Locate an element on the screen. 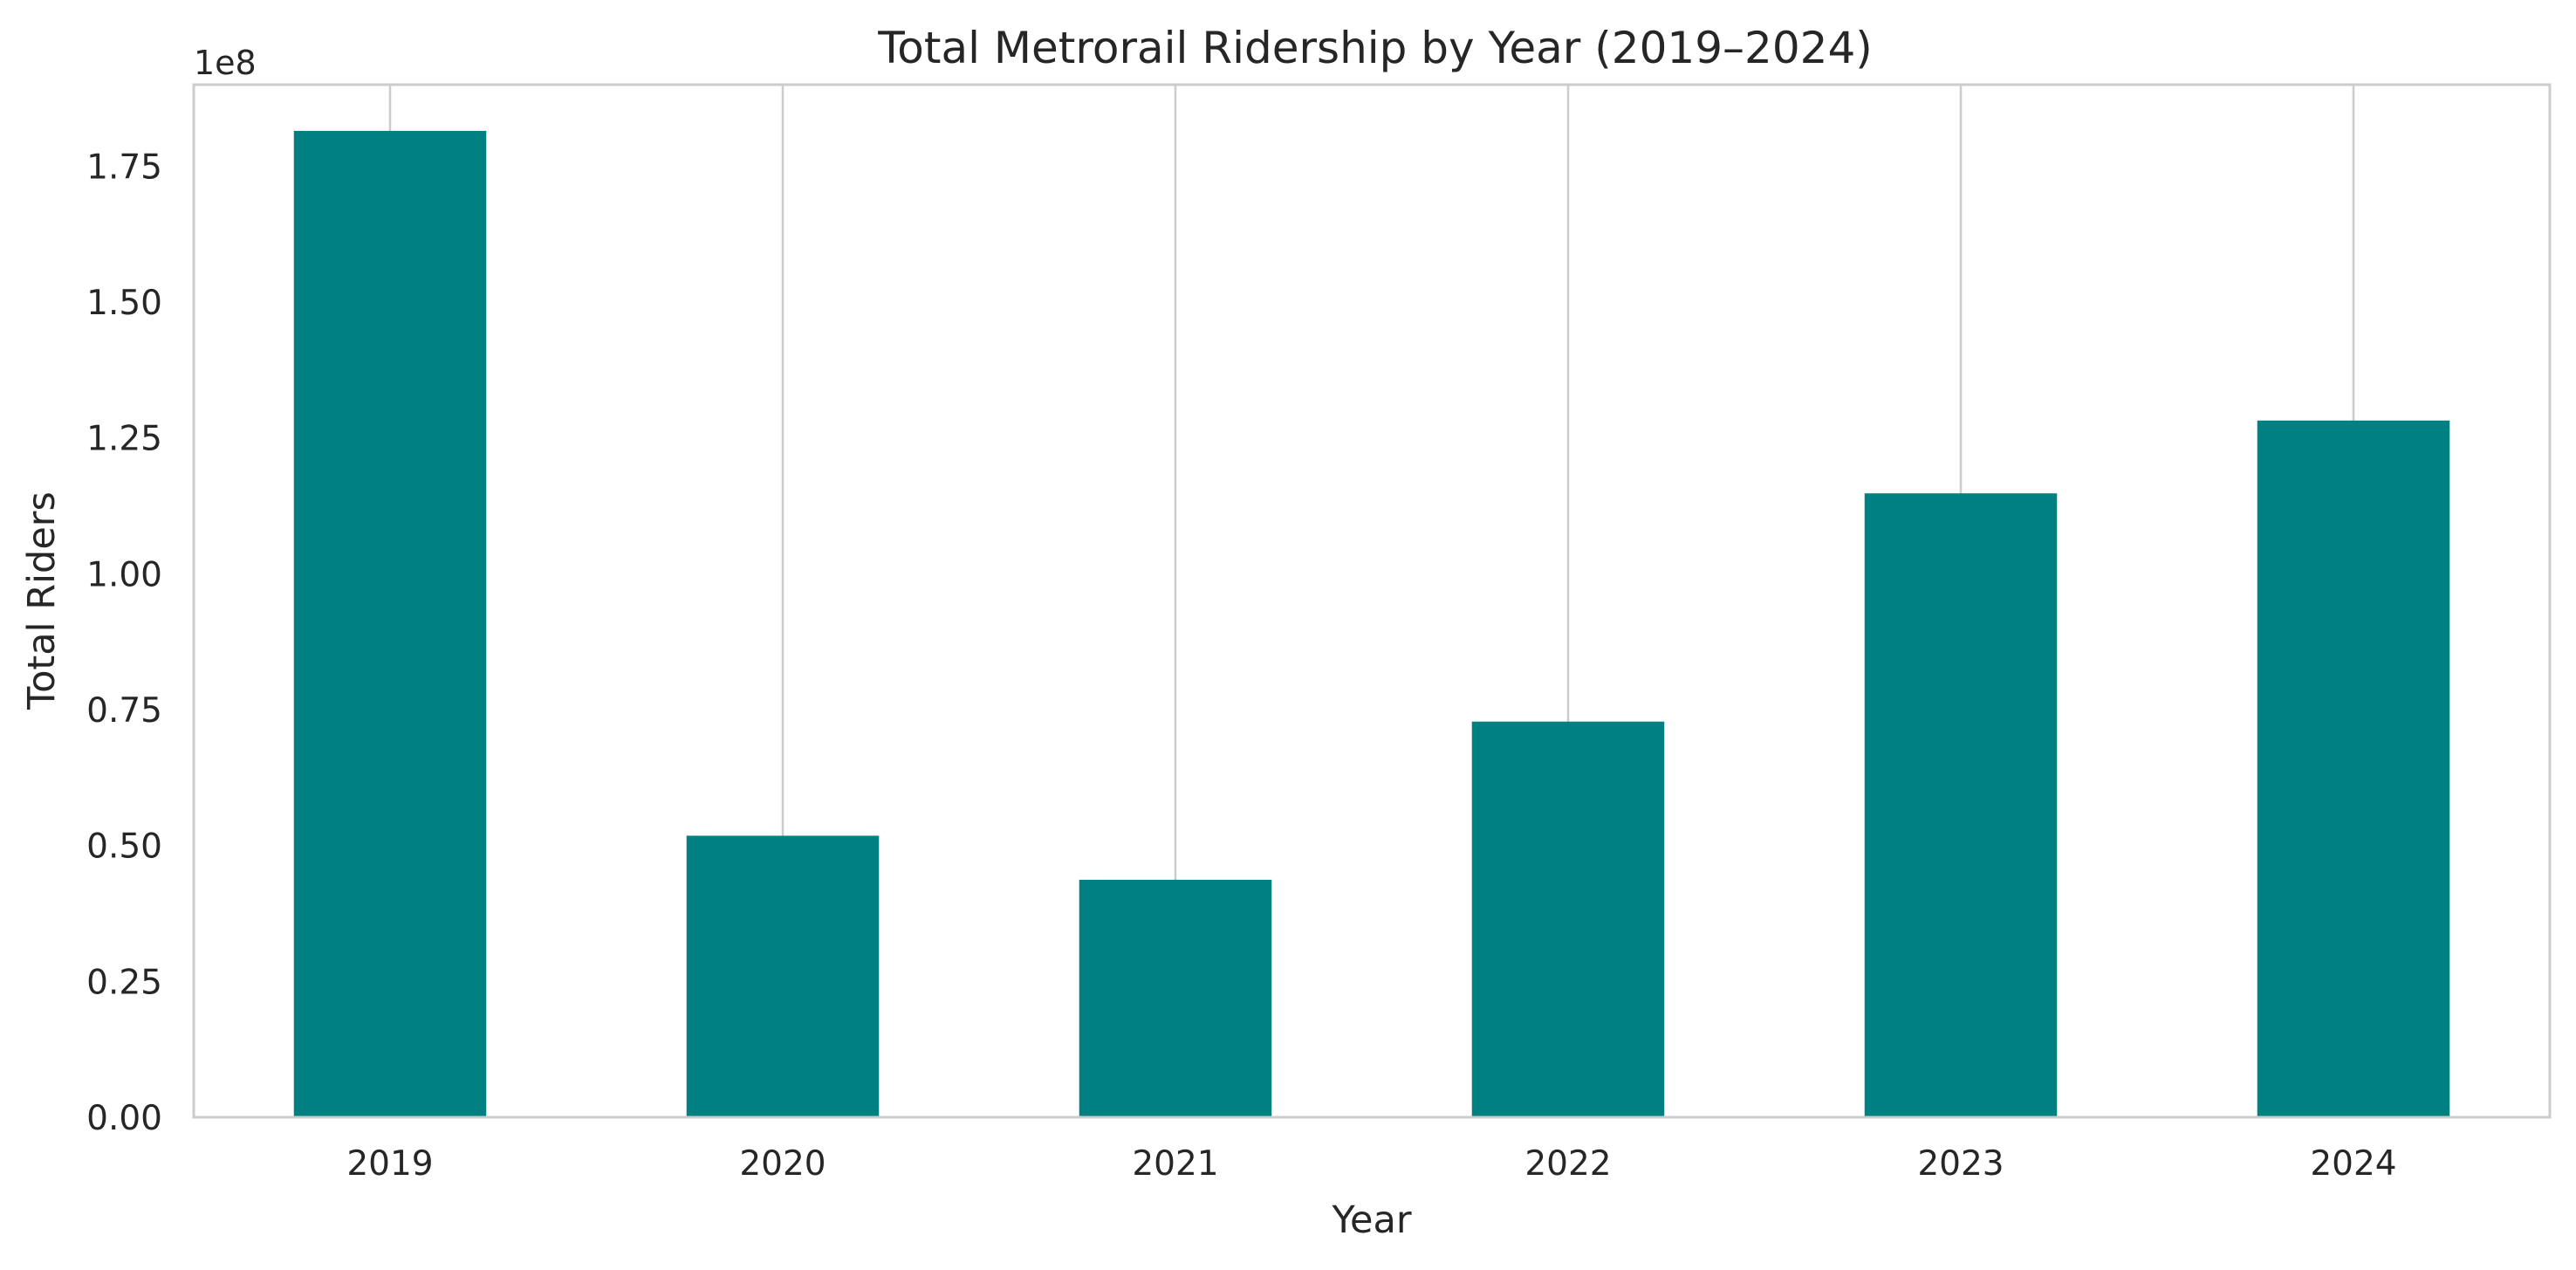 The image size is (2576, 1270). x-tick-label: 2019 is located at coordinates (390, 1164).